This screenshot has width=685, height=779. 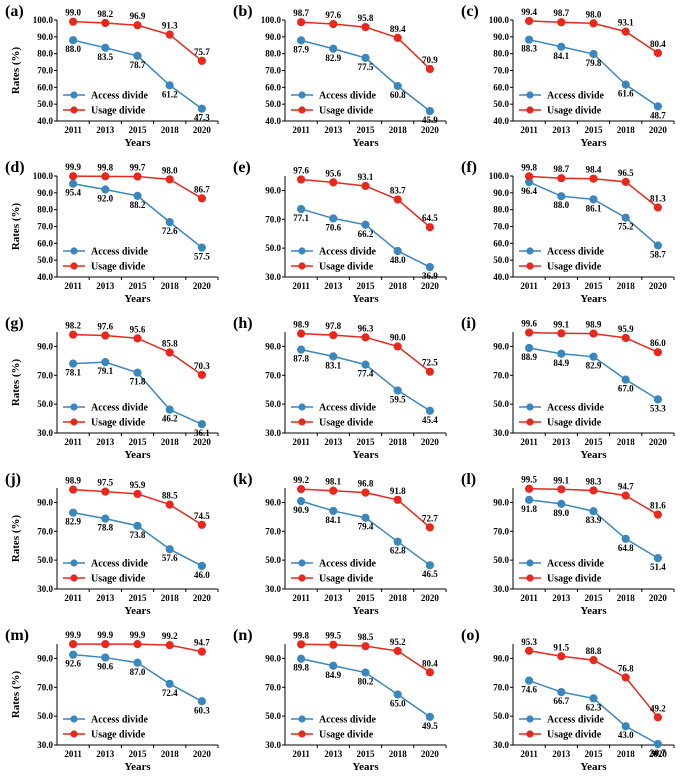 What do you see at coordinates (301, 218) in the screenshot?
I see `access-divide-label: 77.1` at bounding box center [301, 218].